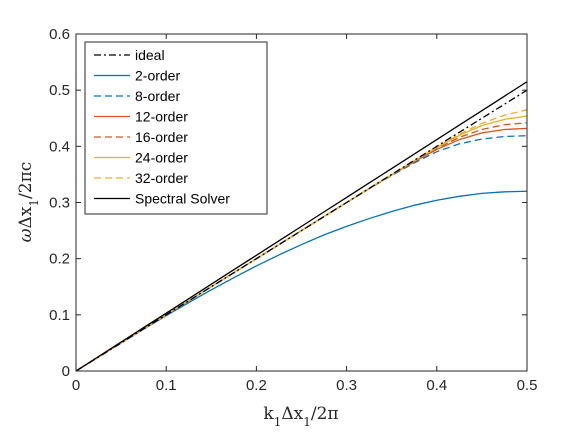 The height and width of the screenshot is (436, 581). Describe the element at coordinates (59, 203) in the screenshot. I see `y-tick-label: 0.3` at that location.